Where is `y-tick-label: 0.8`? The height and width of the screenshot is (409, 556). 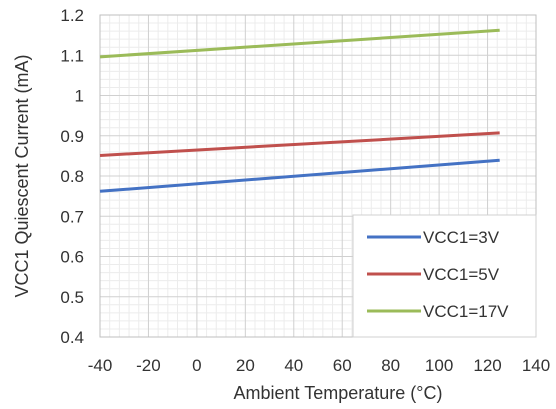
y-tick-label: 0.8 is located at coordinates (72, 176).